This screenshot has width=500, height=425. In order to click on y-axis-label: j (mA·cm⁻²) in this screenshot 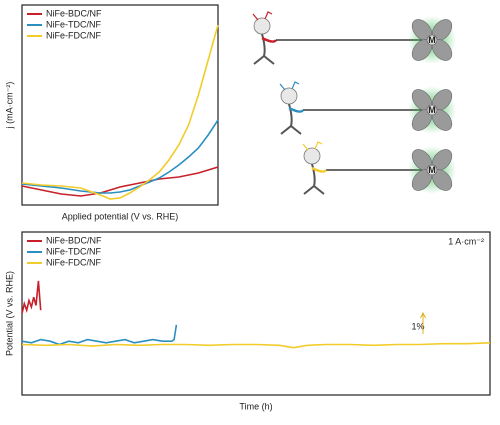, I will do `click(9, 106)`.